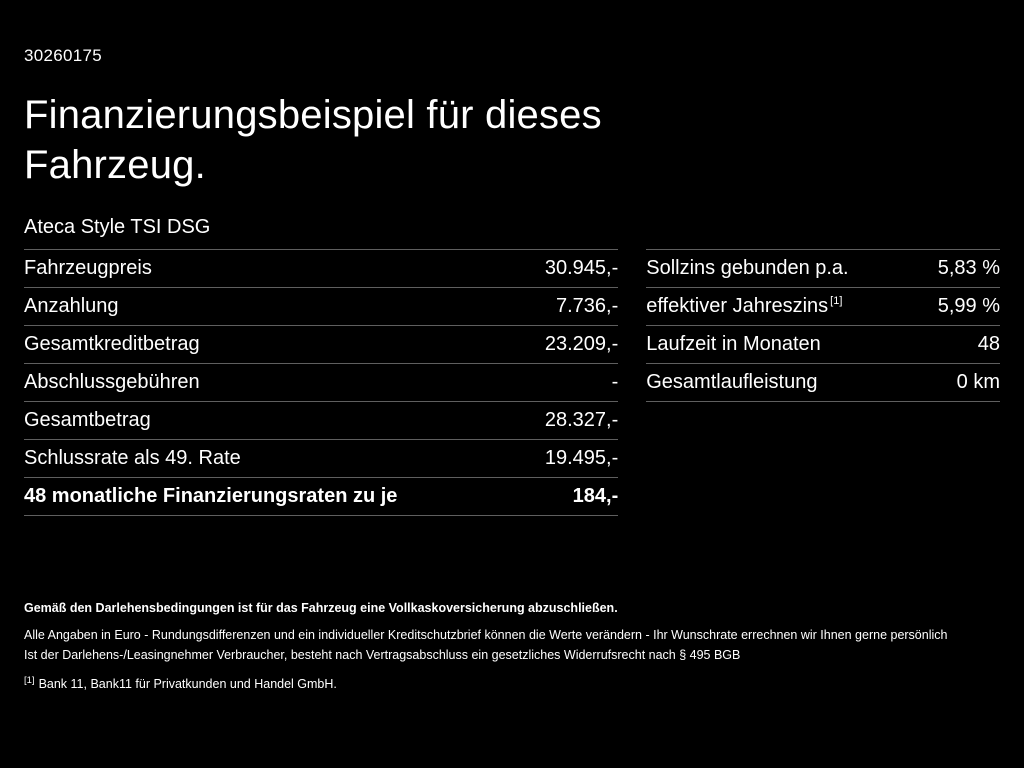 The width and height of the screenshot is (1024, 768). Describe the element at coordinates (823, 382) in the screenshot. I see `table-row: Gesamtlaufleistung 0 km` at that location.